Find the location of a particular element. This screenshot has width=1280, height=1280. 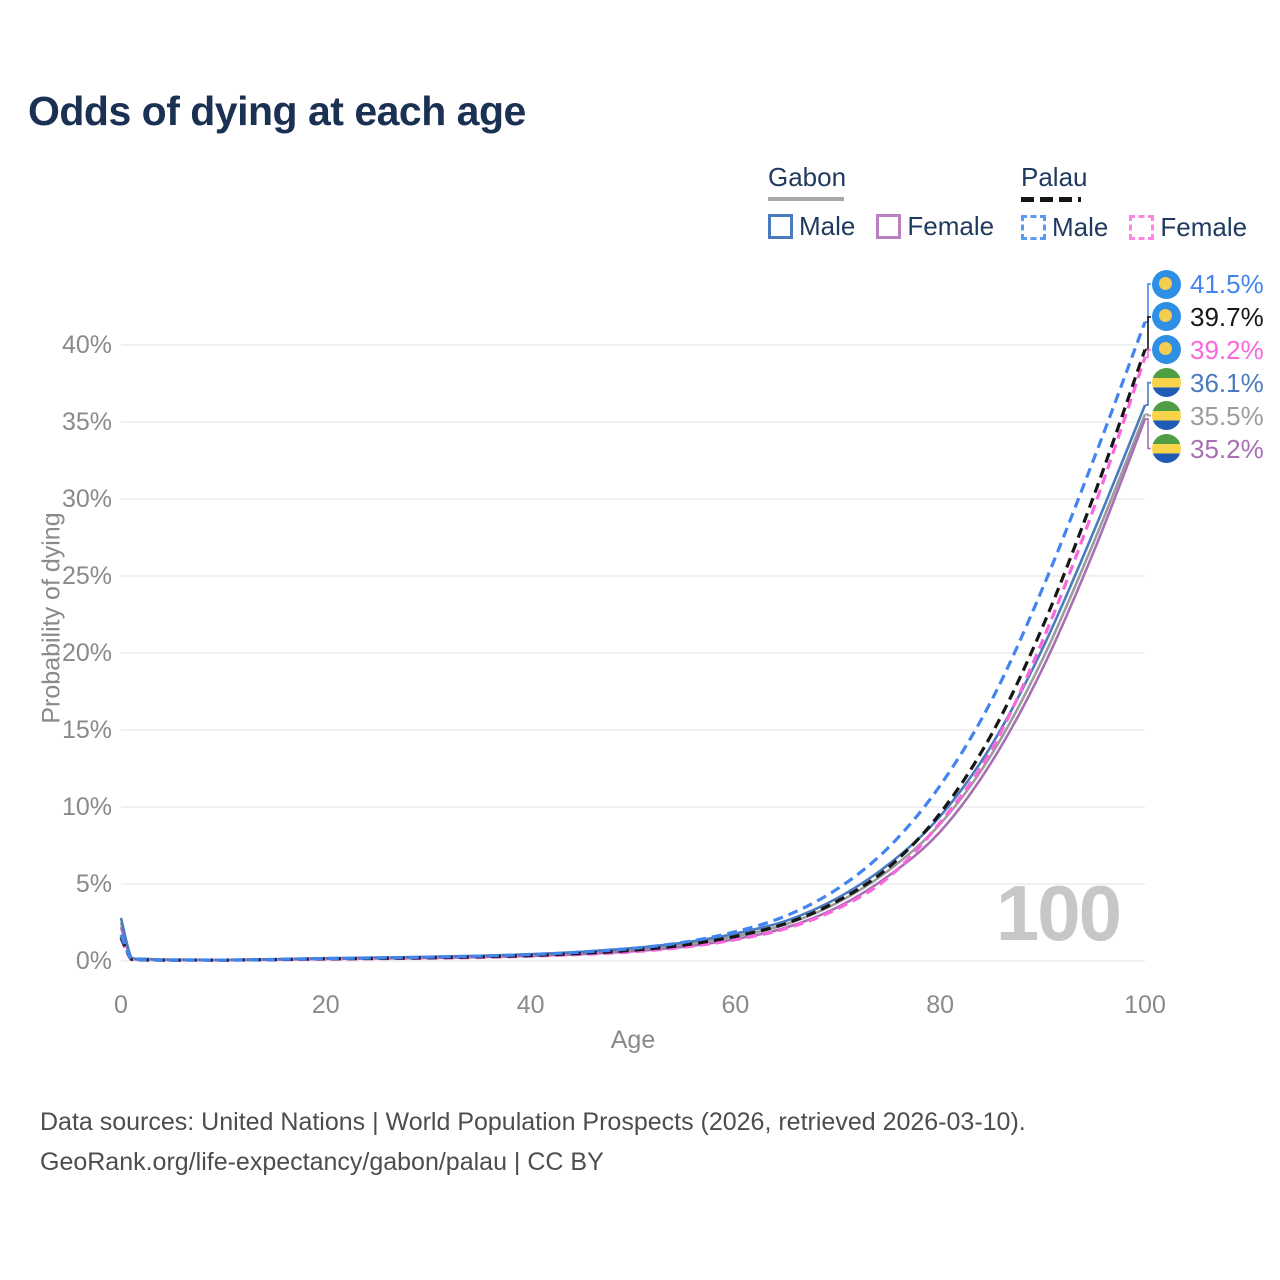

legend-palau-items: Male Female is located at coordinates (1134, 227).